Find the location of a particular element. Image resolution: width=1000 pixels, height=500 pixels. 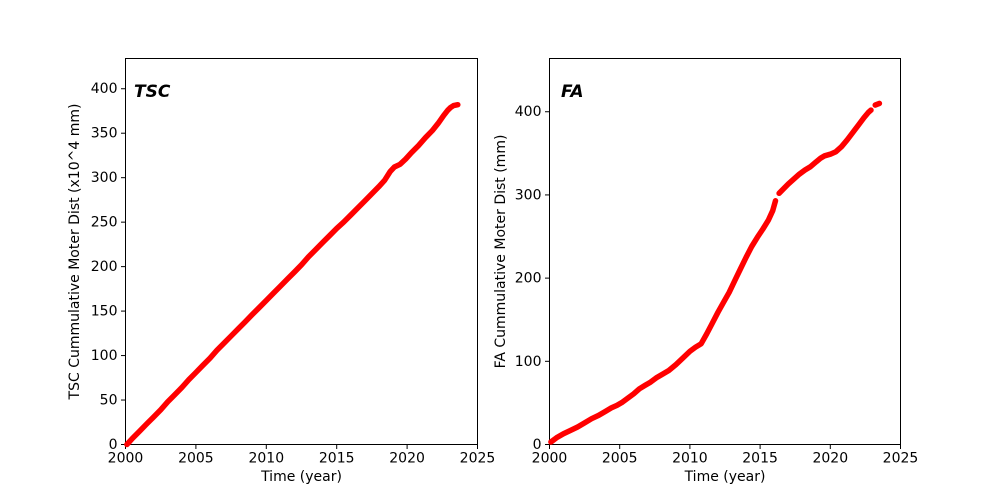

fa-yaxis-label: FA Cummulative Moter Dist (mm) is located at coordinates (501, 252).